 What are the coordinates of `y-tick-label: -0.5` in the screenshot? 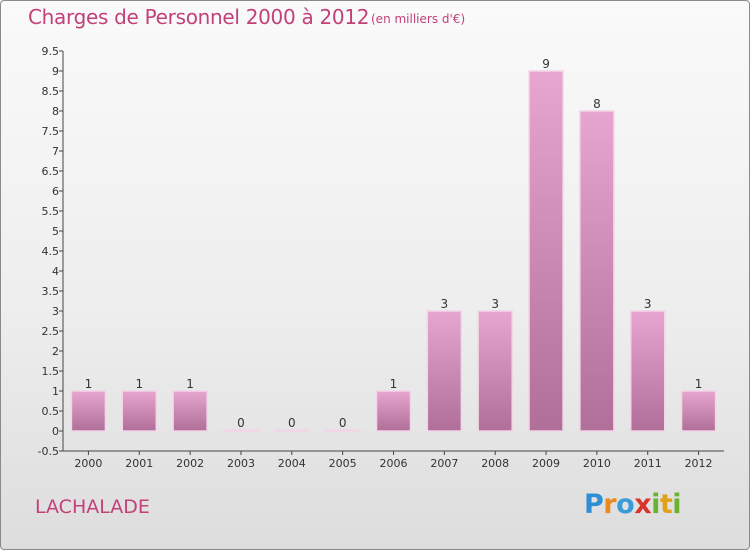 It's located at (48, 451).